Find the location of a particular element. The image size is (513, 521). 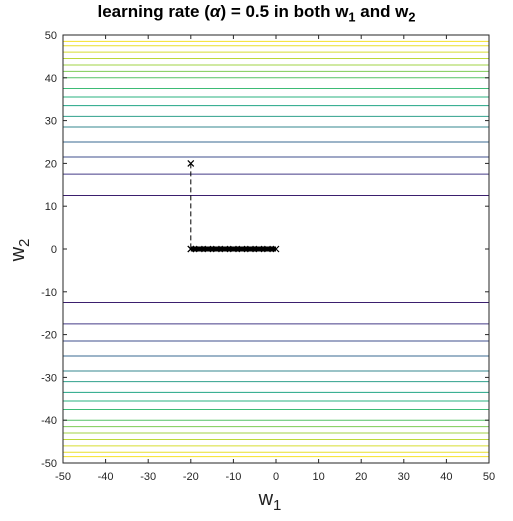

x-tick-label: -30 is located at coordinates (148, 477).